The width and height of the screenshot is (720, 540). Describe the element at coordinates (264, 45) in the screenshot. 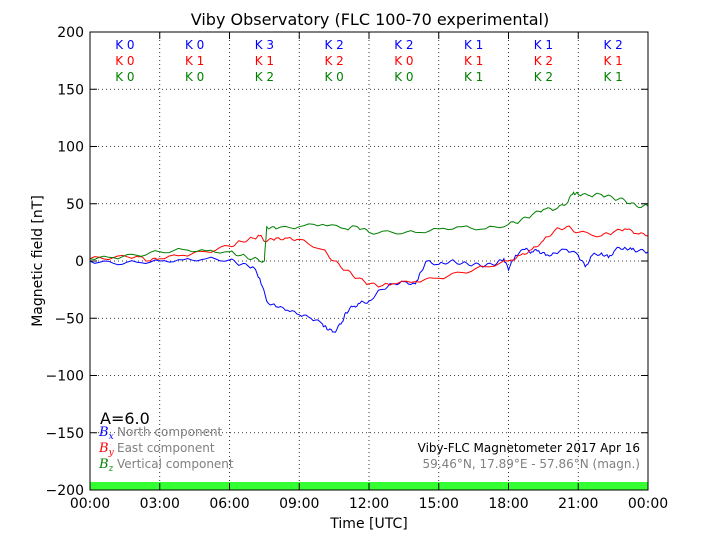

I see `k-index-label: K 3` at that location.